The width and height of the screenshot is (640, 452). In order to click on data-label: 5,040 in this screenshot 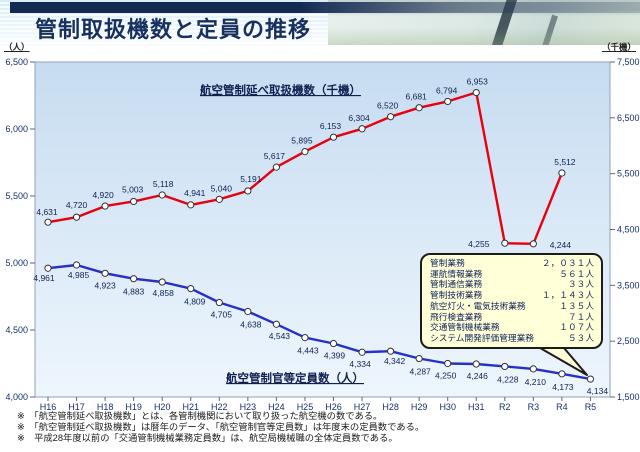, I will do `click(222, 188)`.